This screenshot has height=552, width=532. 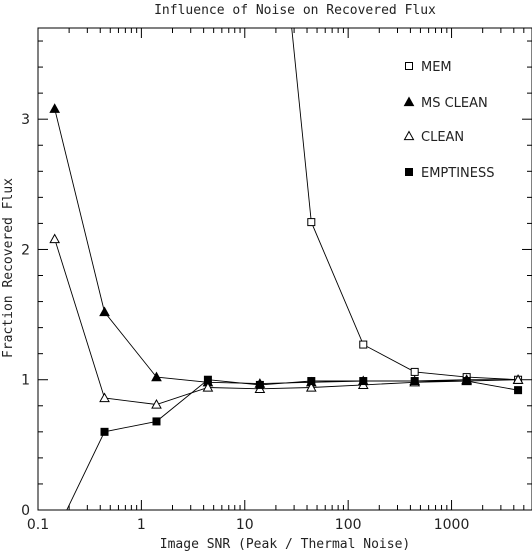 What do you see at coordinates (458, 173) in the screenshot?
I see `legend-label-emptiness: EMPTINESS` at bounding box center [458, 173].